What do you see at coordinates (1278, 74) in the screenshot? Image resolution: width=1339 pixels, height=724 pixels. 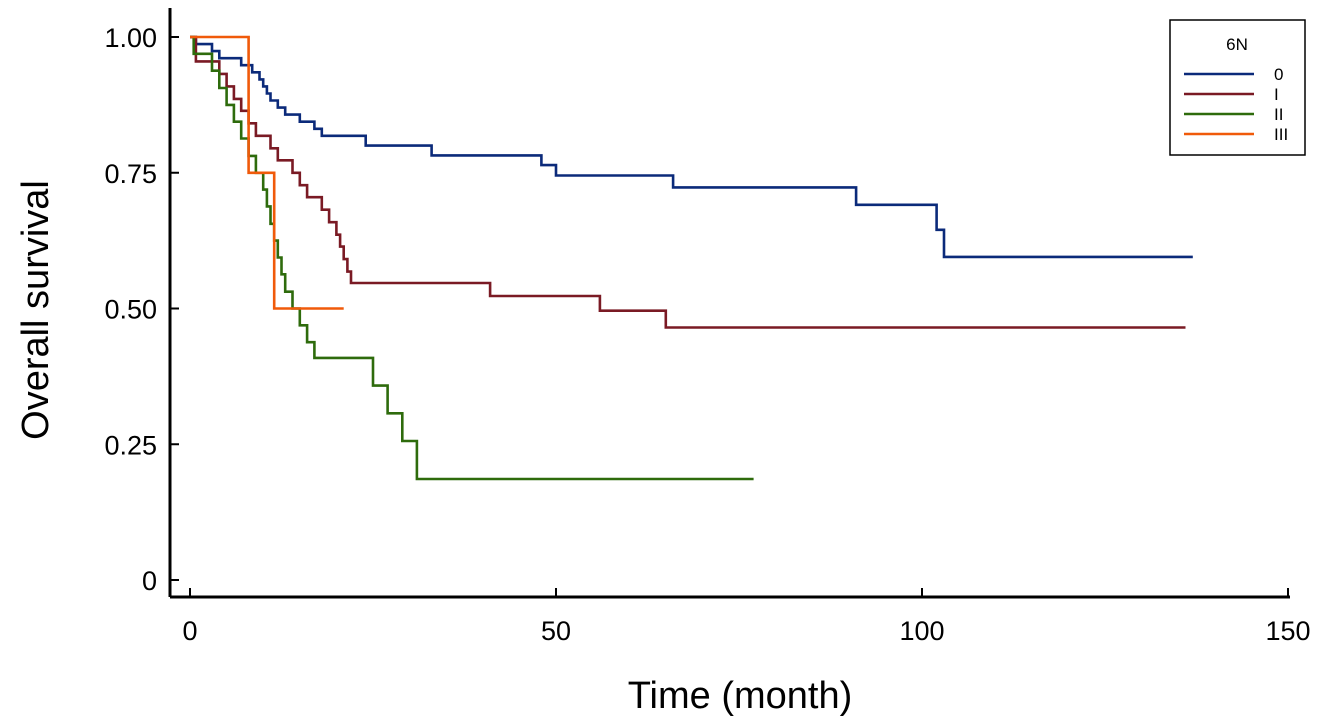 I see `legend-label-0: 0` at bounding box center [1278, 74].